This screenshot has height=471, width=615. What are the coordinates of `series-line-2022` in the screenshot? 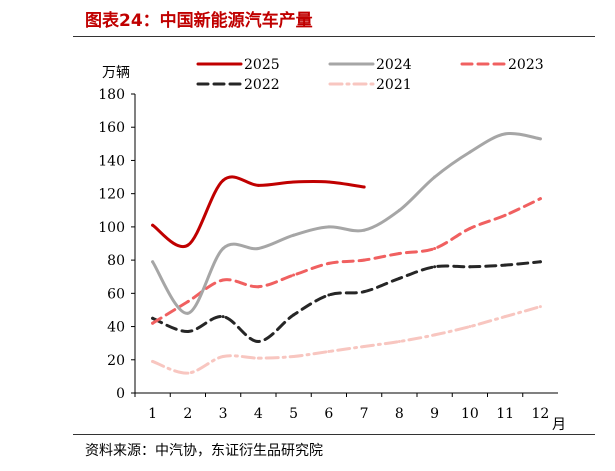 It's located at (346, 302).